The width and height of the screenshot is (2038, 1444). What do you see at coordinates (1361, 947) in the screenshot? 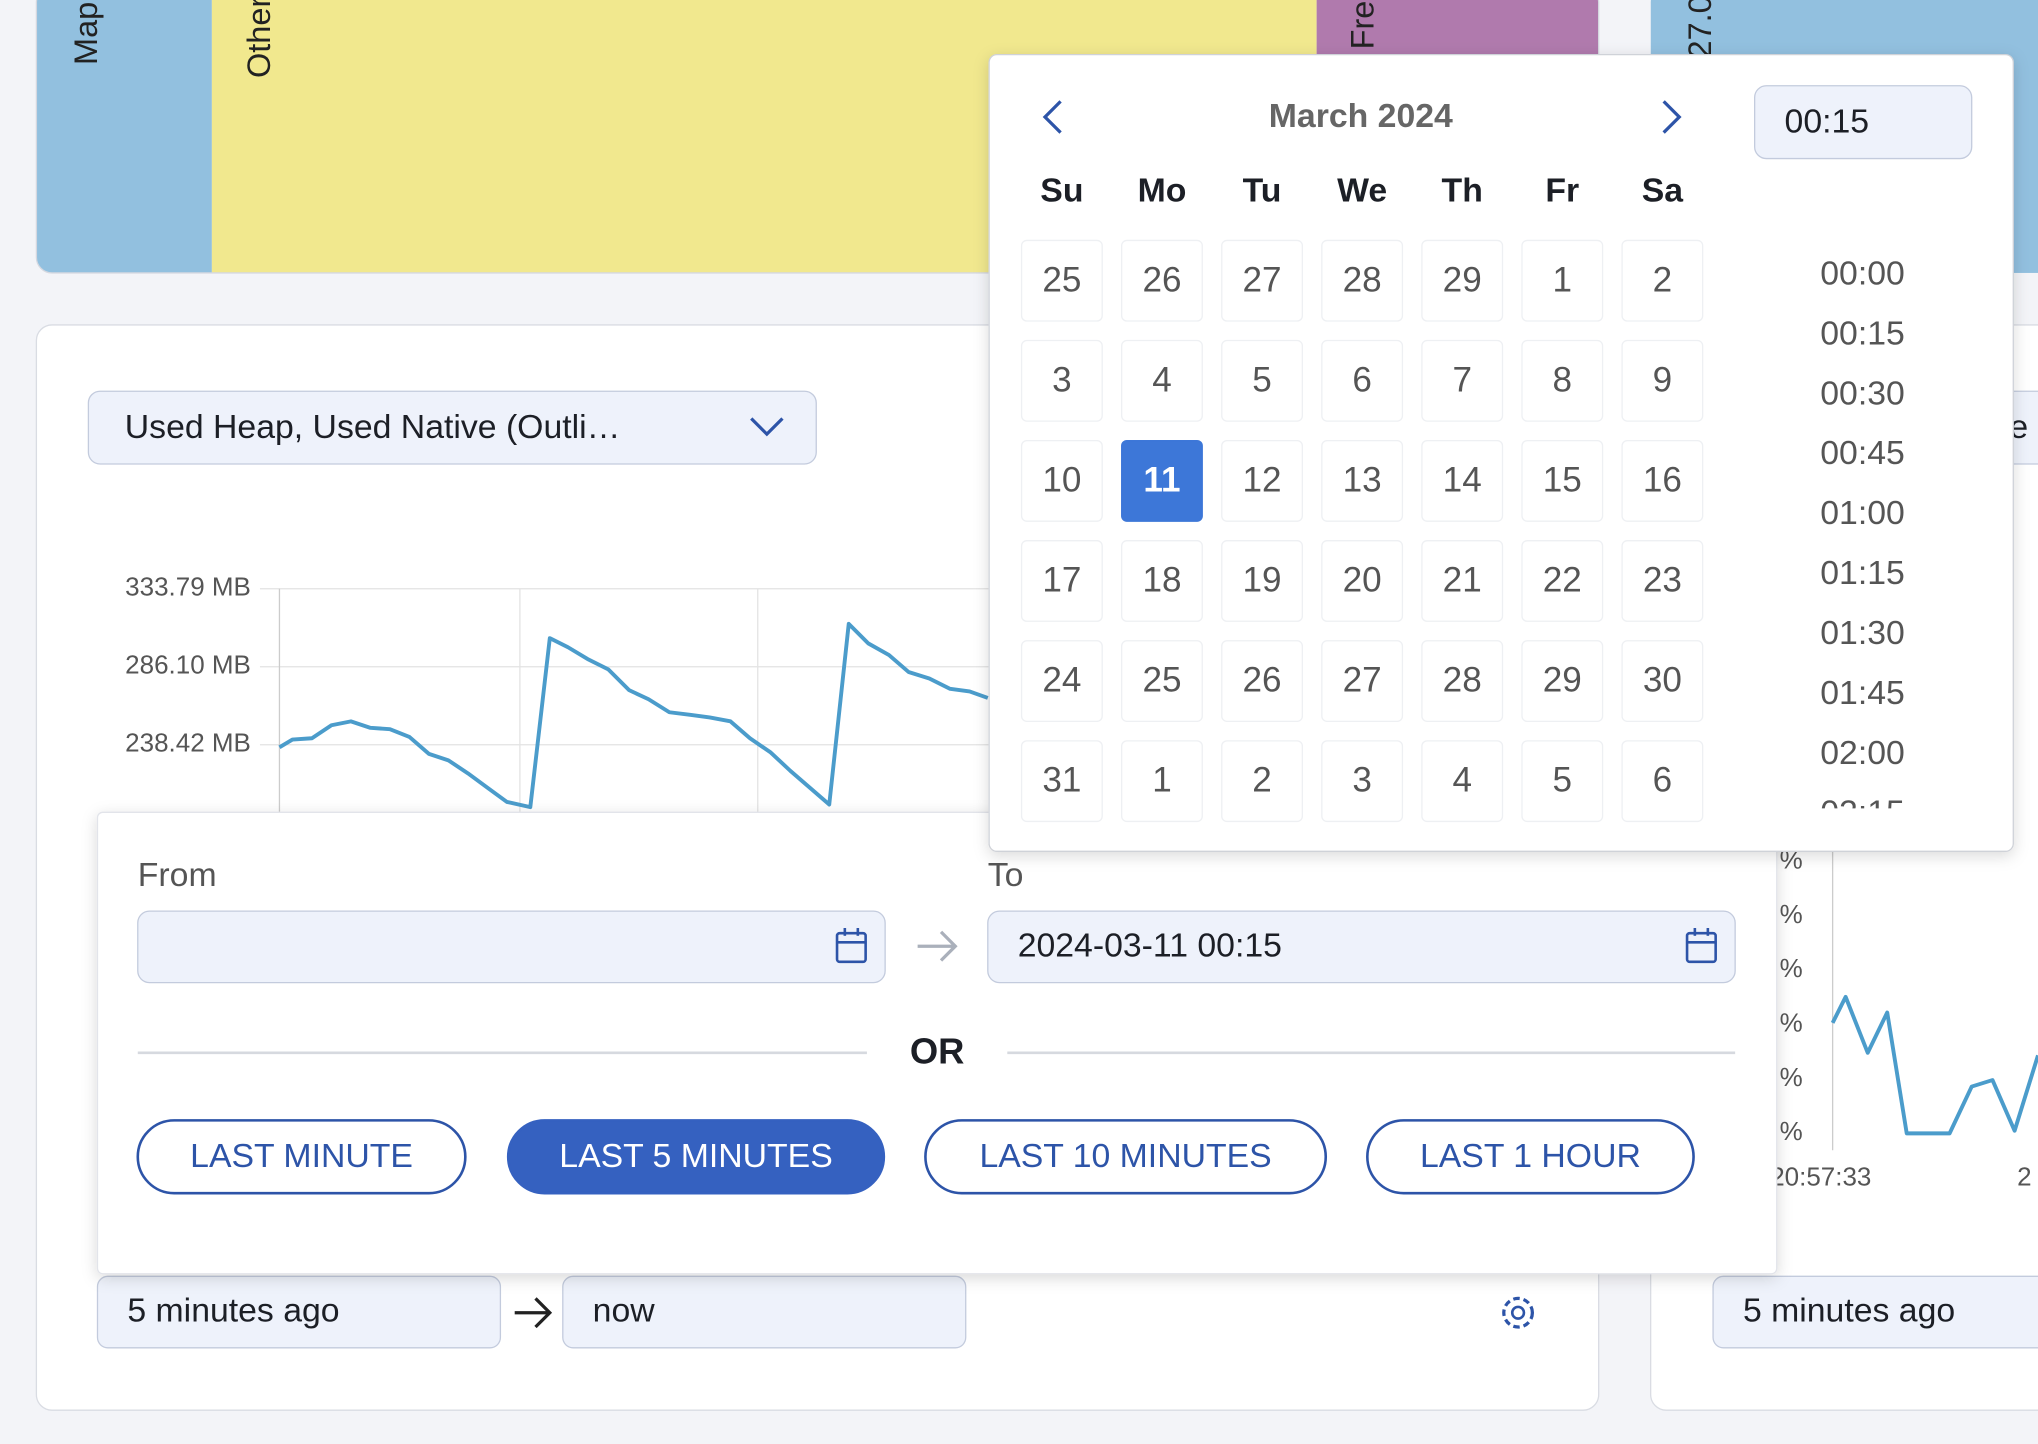
I see `to-input` at bounding box center [1361, 947].